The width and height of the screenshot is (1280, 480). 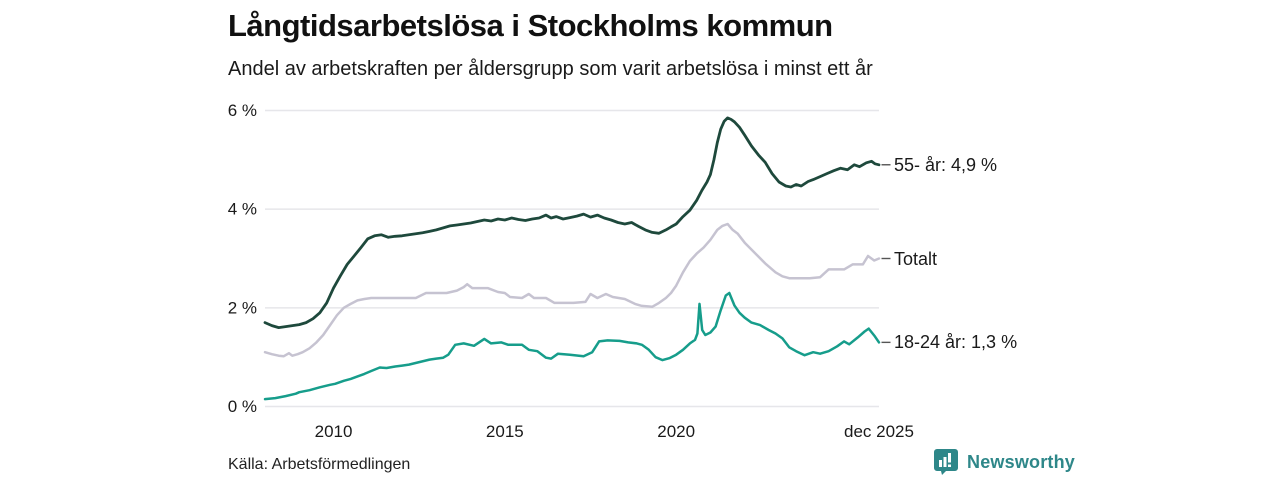 What do you see at coordinates (242, 209) in the screenshot?
I see `y-tick-label: 4 %` at bounding box center [242, 209].